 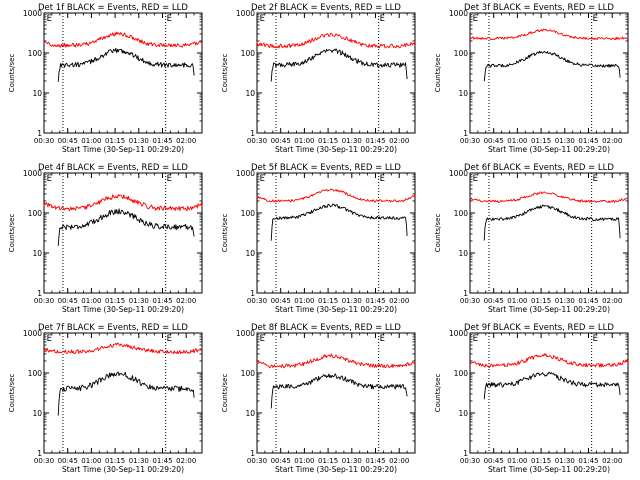 I want to click on chart-title: Det 7f BLACK = Events, RED = LLD, so click(x=113, y=328).